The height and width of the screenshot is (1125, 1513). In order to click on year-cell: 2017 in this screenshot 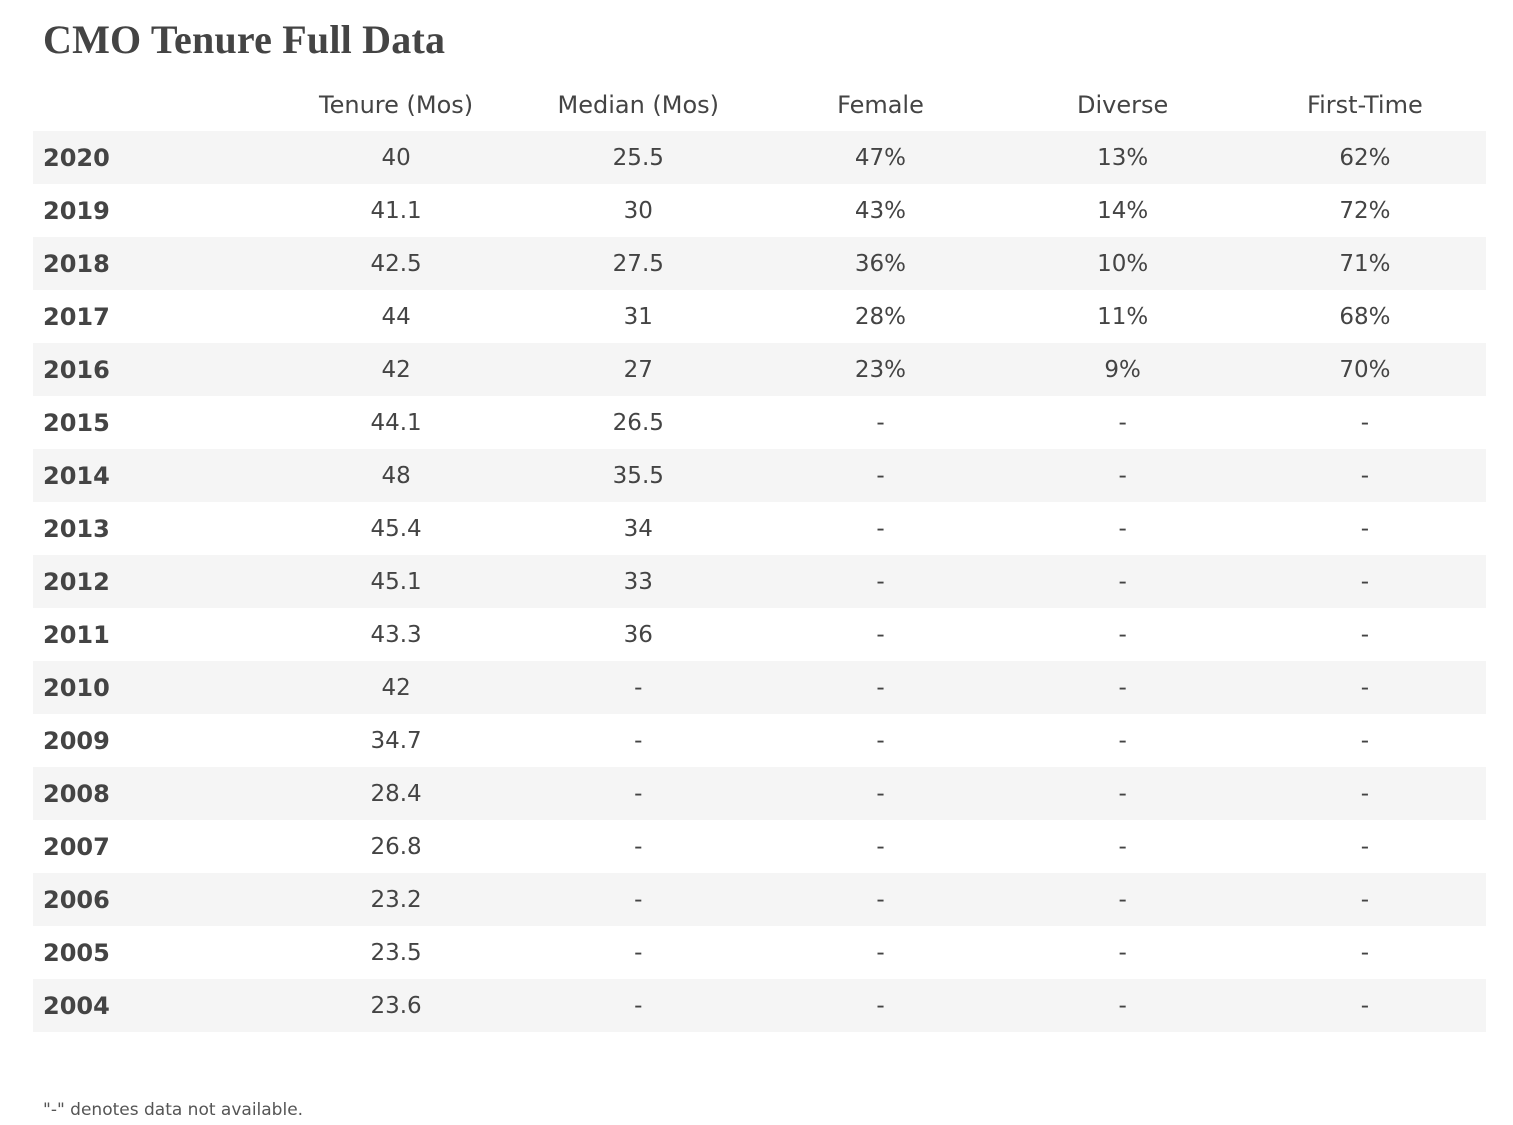, I will do `click(154, 316)`.